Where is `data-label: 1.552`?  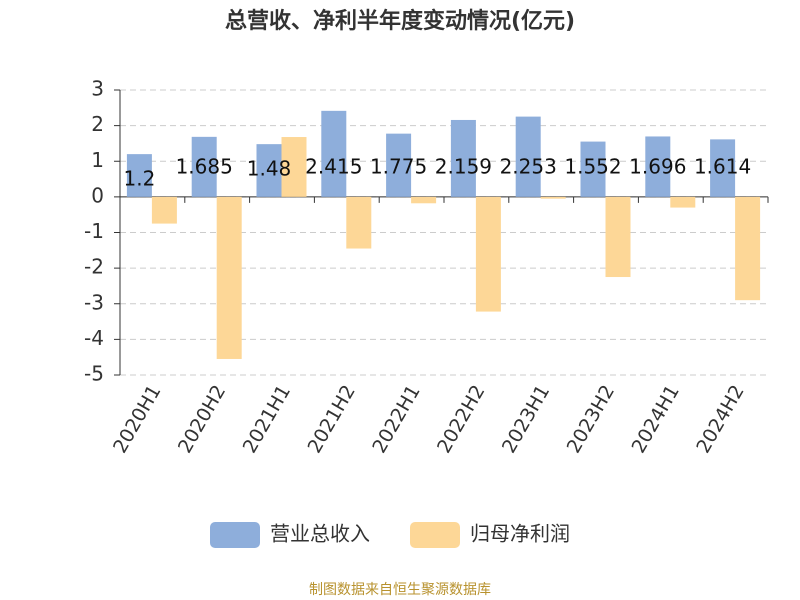
data-label: 1.552 is located at coordinates (592, 167).